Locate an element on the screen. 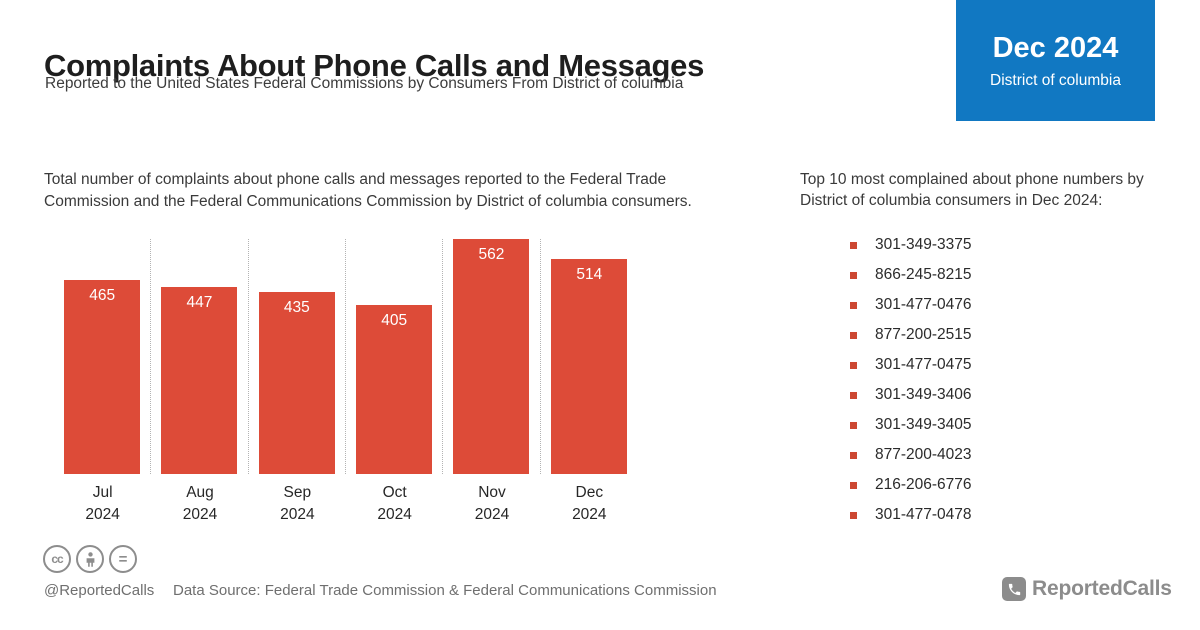 The height and width of the screenshot is (630, 1200). badge-period-label: Dec 2024 is located at coordinates (1055, 47).